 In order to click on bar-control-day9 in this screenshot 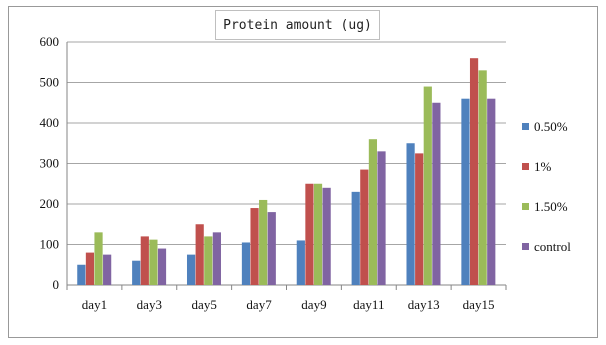, I will do `click(326, 236)`.